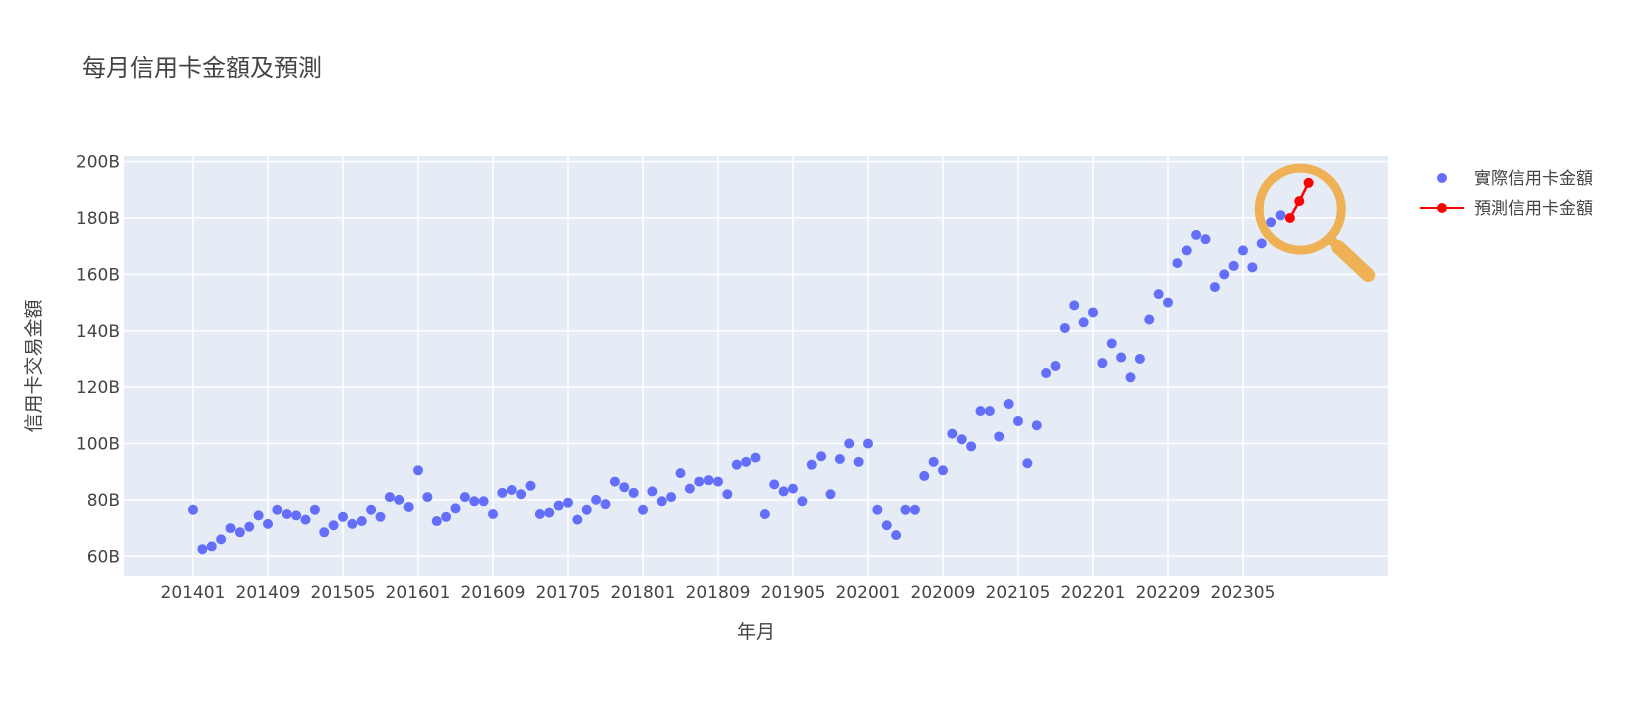  I want to click on legend-marker-forecast, so click(1442, 208).